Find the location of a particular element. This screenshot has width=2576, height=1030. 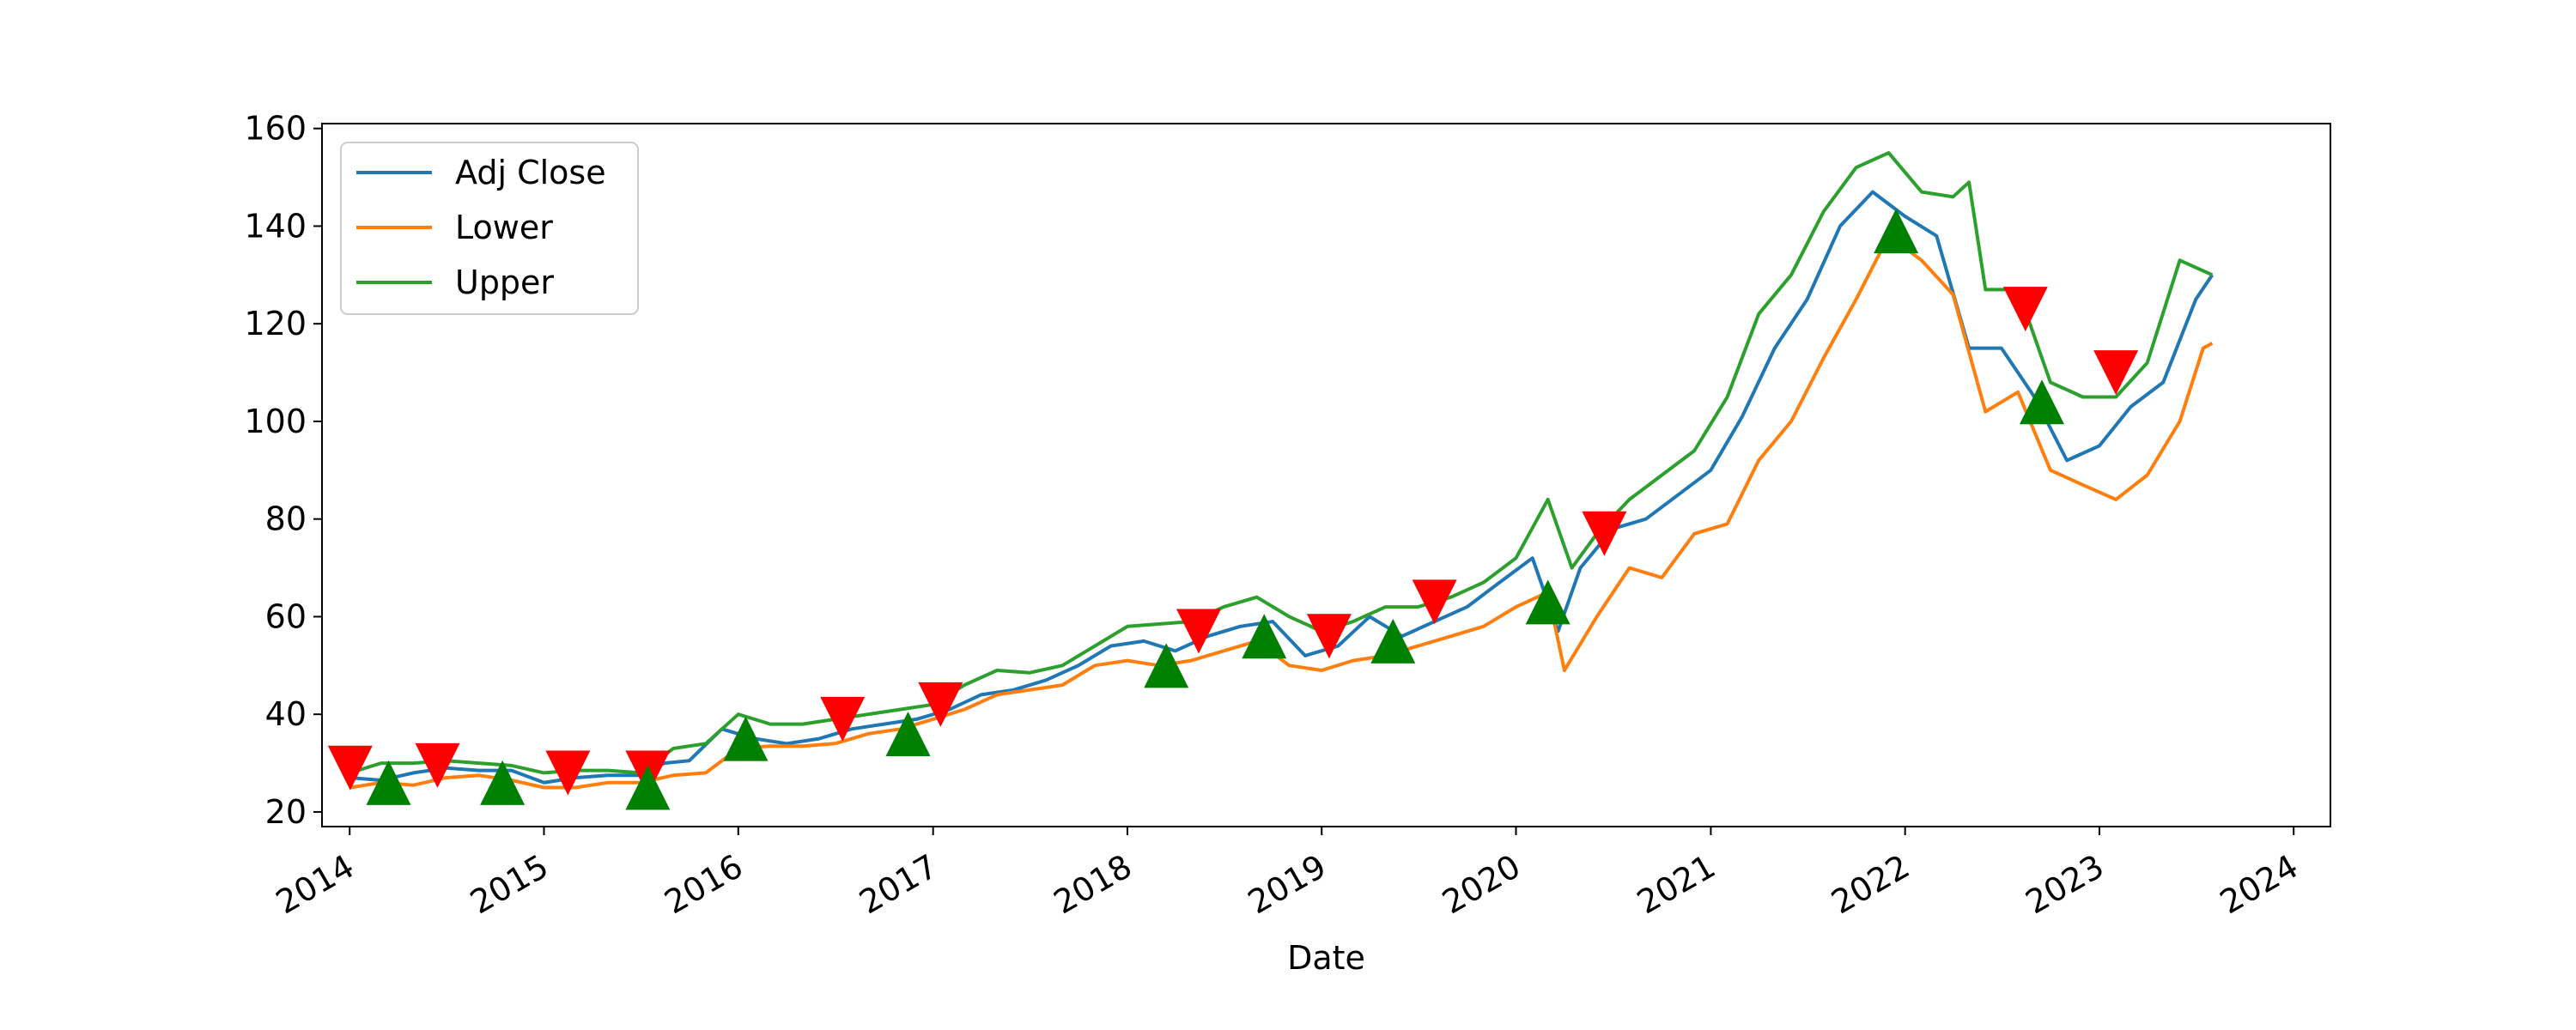

legend-box is located at coordinates (490, 228).